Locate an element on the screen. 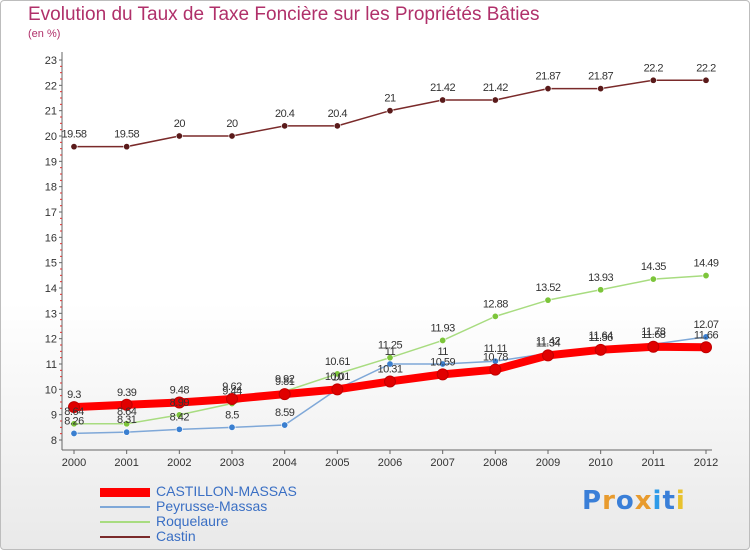 This screenshot has width=750, height=550. data-label-roquelaure: 11.93 is located at coordinates (443, 328).